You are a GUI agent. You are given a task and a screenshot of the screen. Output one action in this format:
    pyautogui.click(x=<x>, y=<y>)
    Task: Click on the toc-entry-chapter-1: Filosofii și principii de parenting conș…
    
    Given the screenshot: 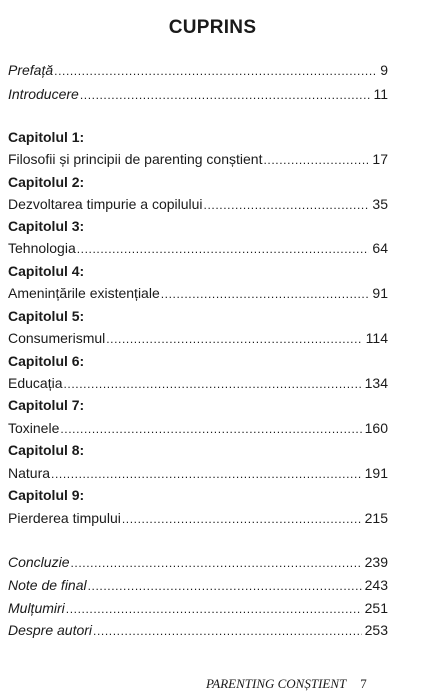 What is the action you would take?
    pyautogui.click(x=198, y=161)
    